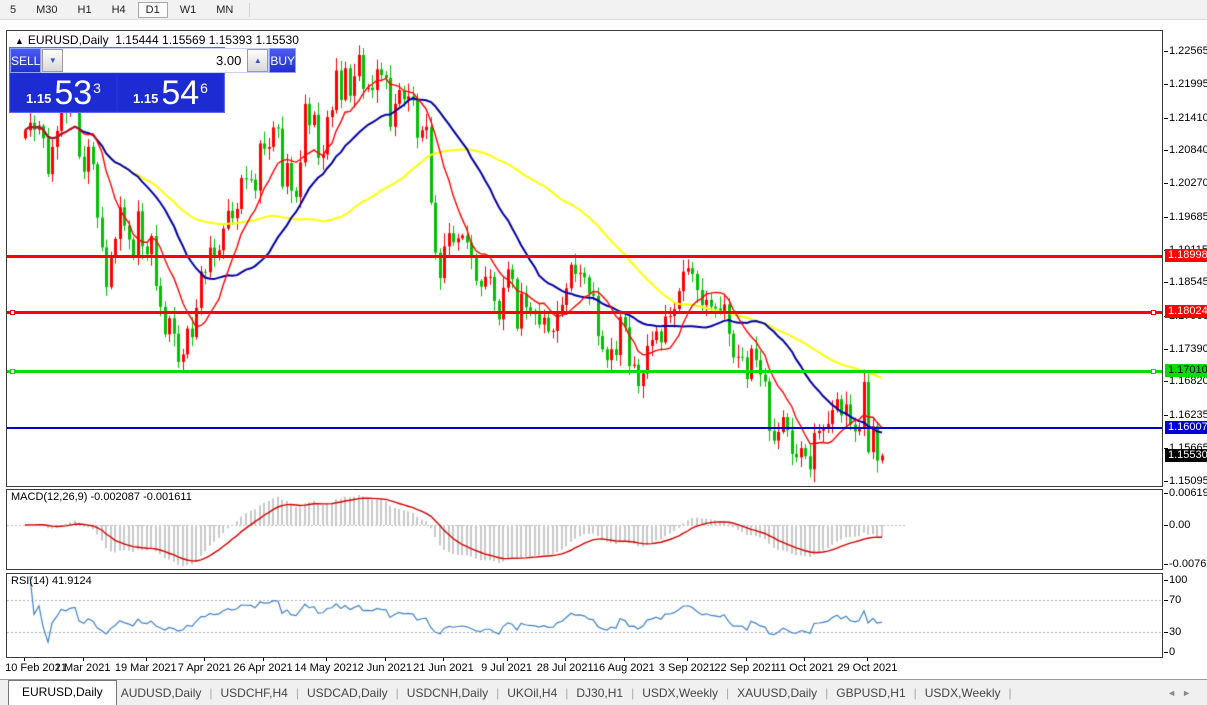 The image size is (1207, 705). I want to click on date-label: 9 Jul 2021, so click(506, 668).